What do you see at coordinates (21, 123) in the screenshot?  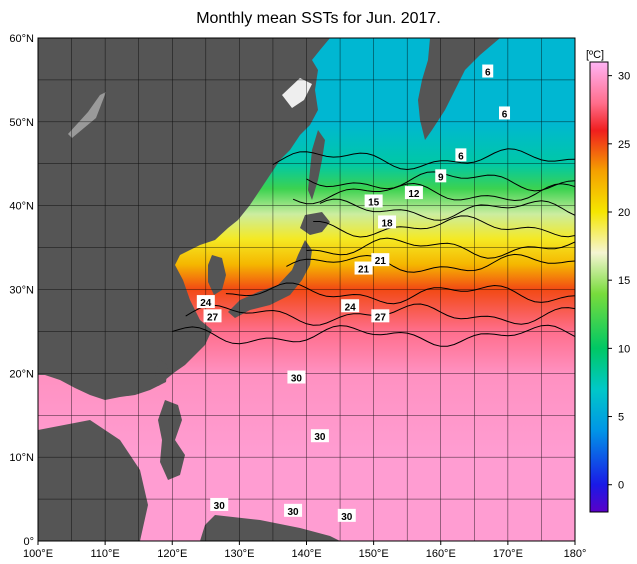 I see `y-tick-label: 50°N` at bounding box center [21, 123].